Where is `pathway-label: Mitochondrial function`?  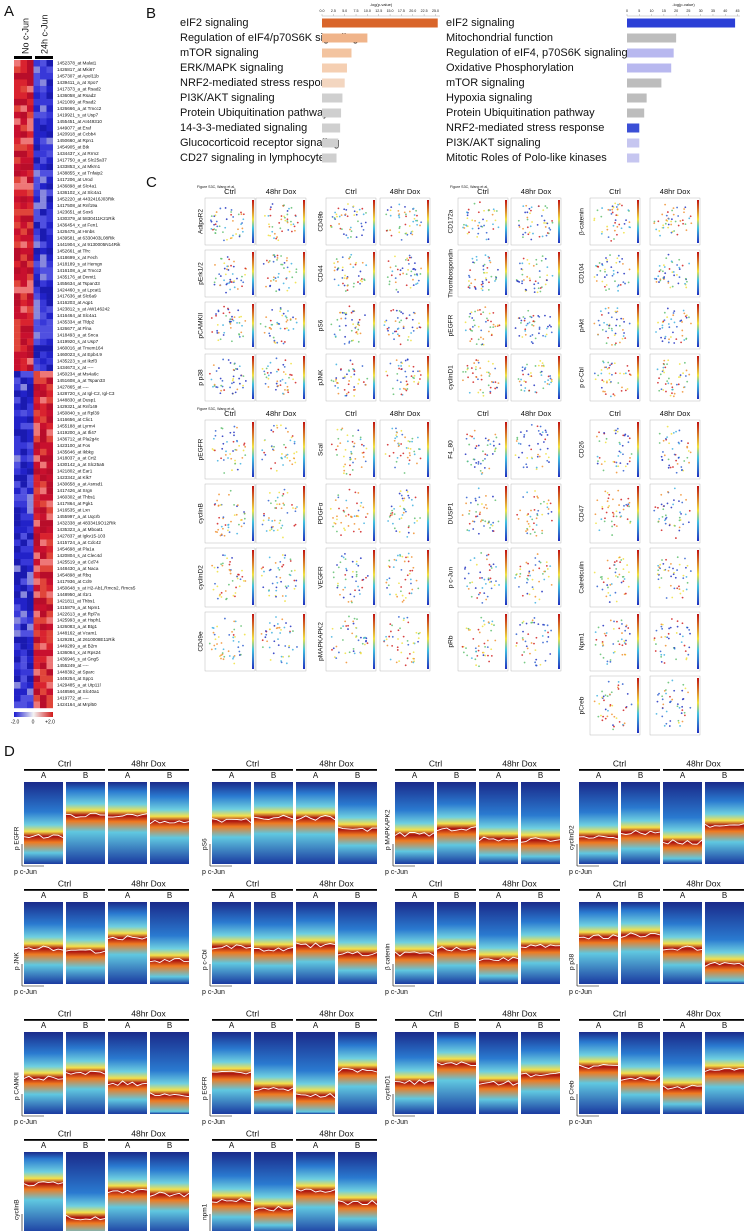 pathway-label: Mitochondrial function is located at coordinates (499, 38).